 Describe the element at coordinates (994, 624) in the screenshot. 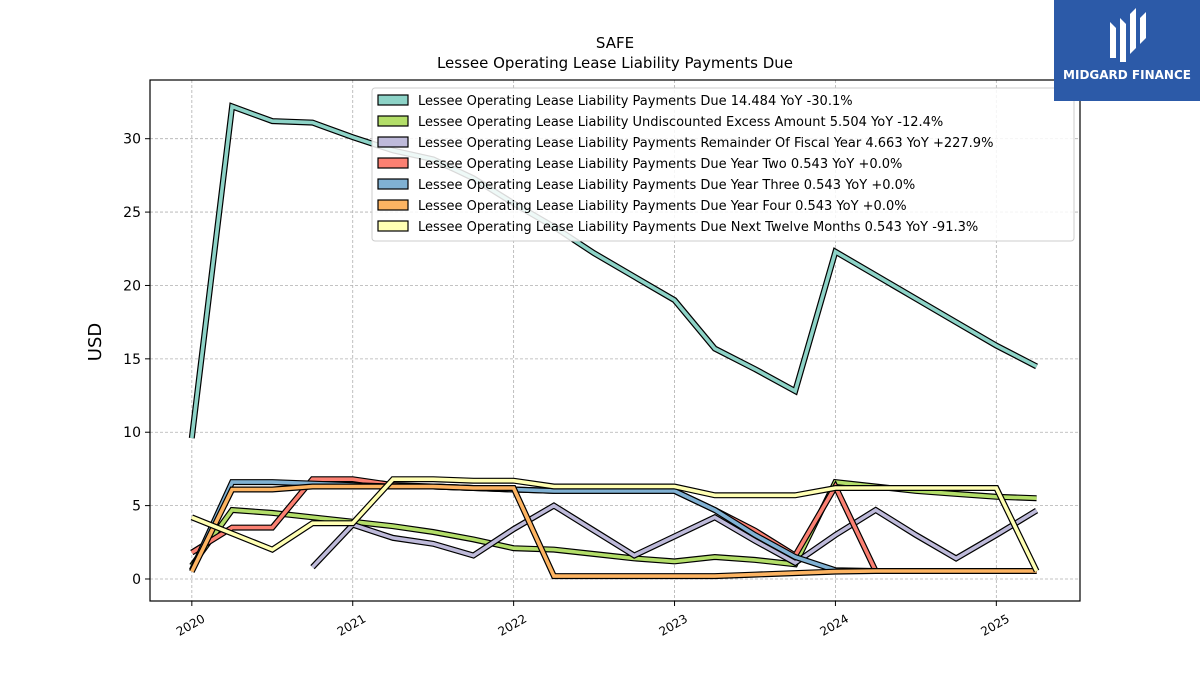

I see `x-tick-label: 2025` at that location.